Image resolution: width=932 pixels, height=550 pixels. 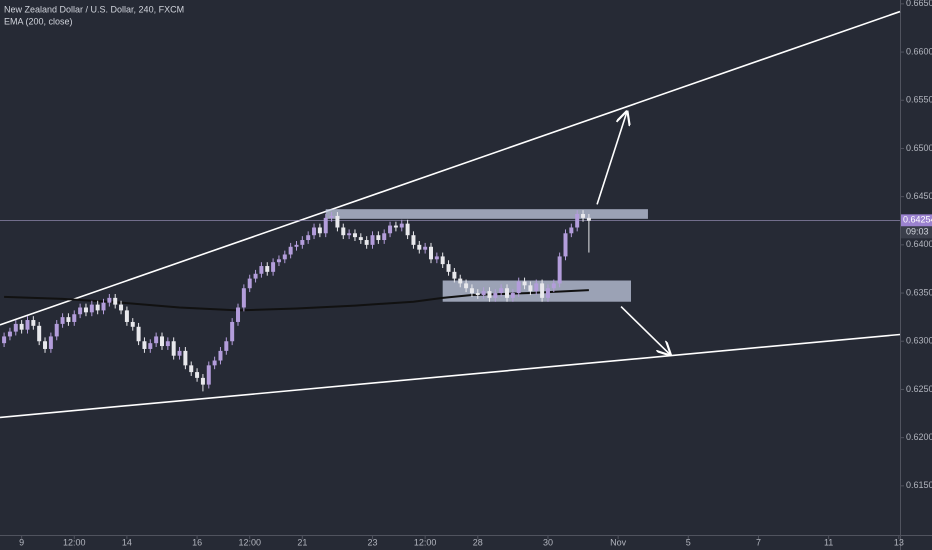 I want to click on zone, so click(x=486, y=214).